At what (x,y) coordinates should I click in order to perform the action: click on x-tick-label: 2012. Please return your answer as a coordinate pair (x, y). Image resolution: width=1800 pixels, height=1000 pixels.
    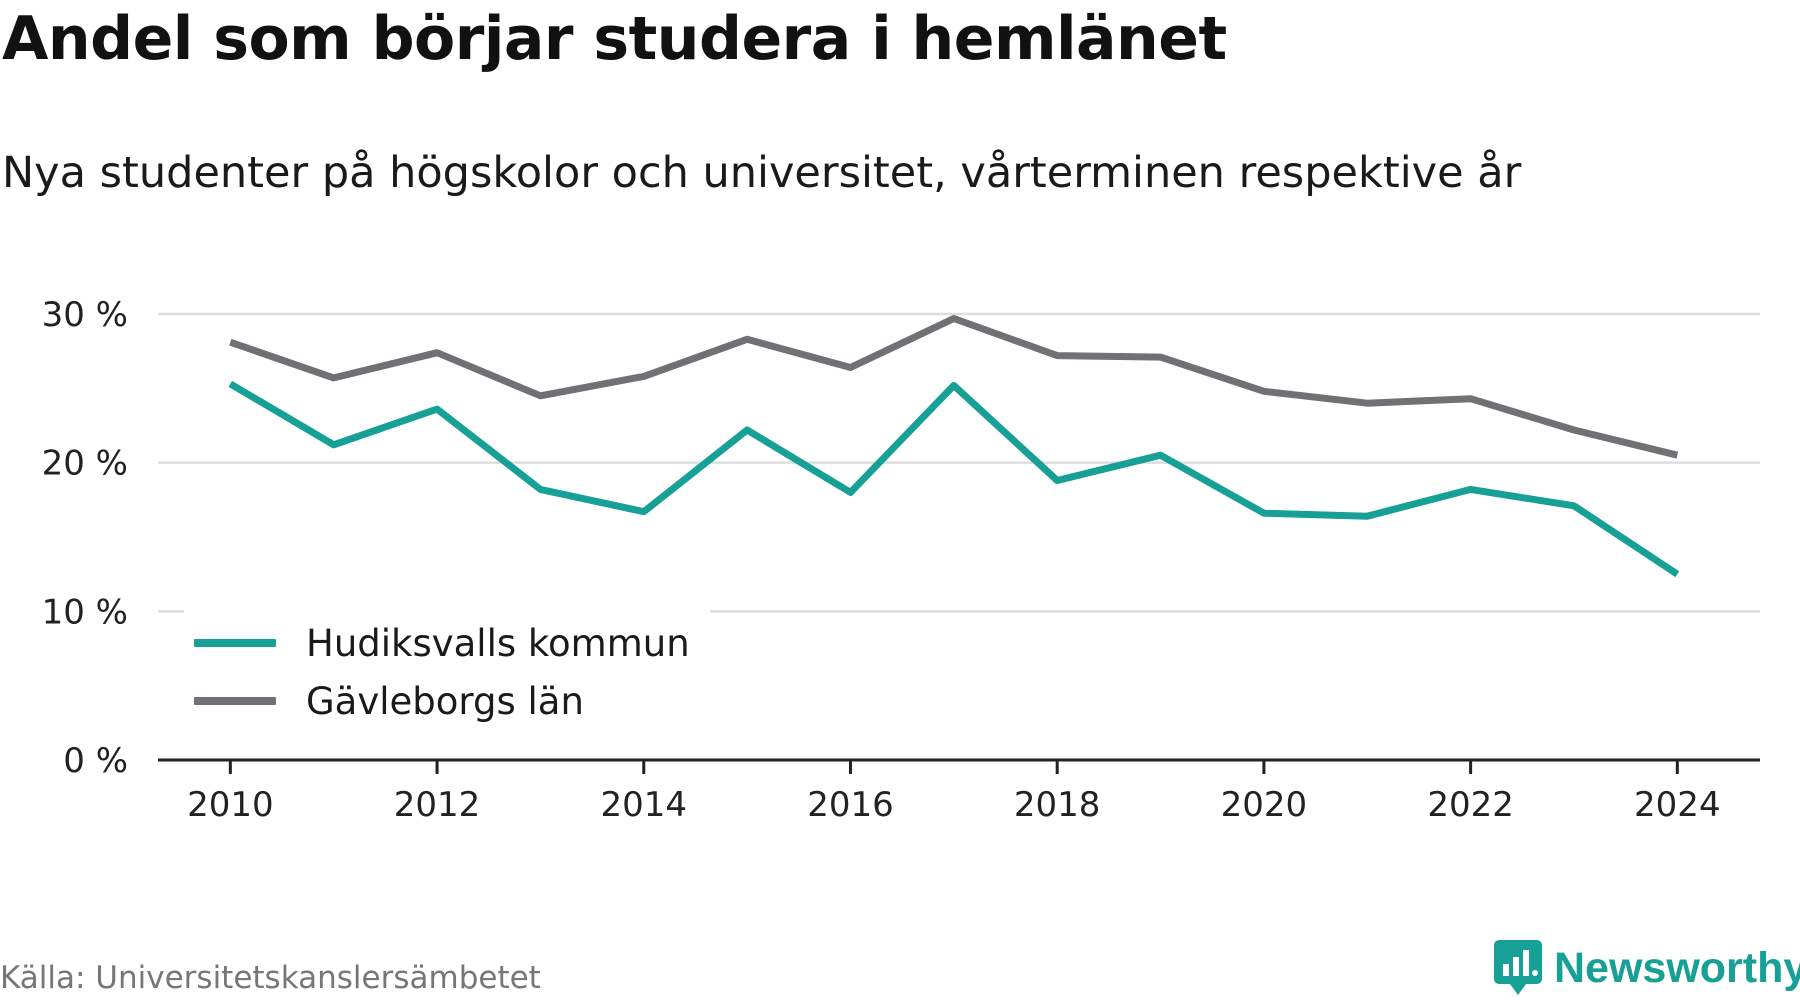
    Looking at the image, I should click on (437, 805).